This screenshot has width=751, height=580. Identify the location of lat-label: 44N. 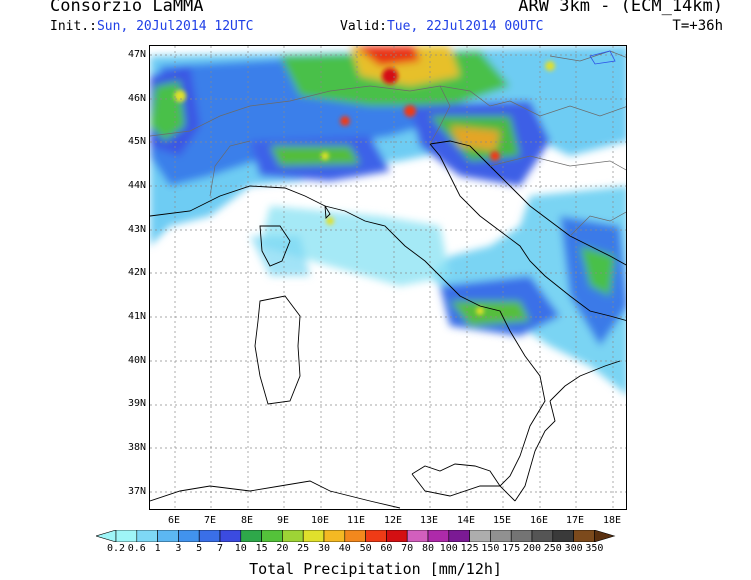
(136, 185).